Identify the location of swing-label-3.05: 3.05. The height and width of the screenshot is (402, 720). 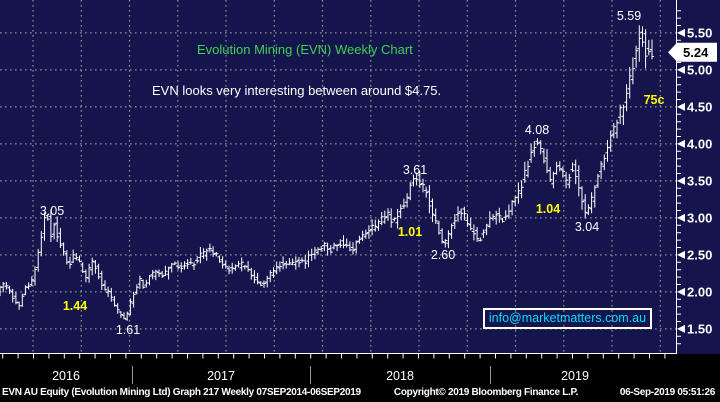
(52, 211).